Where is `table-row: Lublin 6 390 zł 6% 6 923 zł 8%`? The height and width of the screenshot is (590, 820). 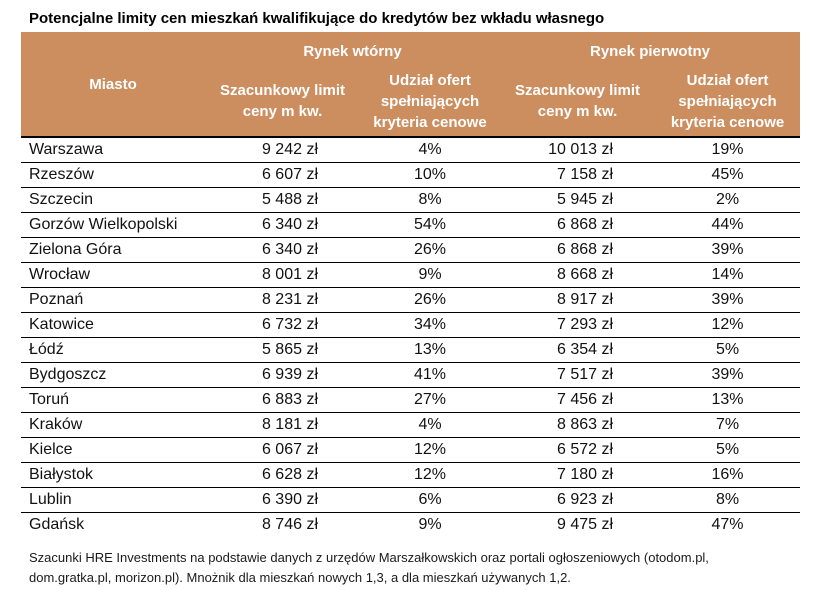 table-row: Lublin 6 390 zł 6% 6 923 zł 8% is located at coordinates (411, 500).